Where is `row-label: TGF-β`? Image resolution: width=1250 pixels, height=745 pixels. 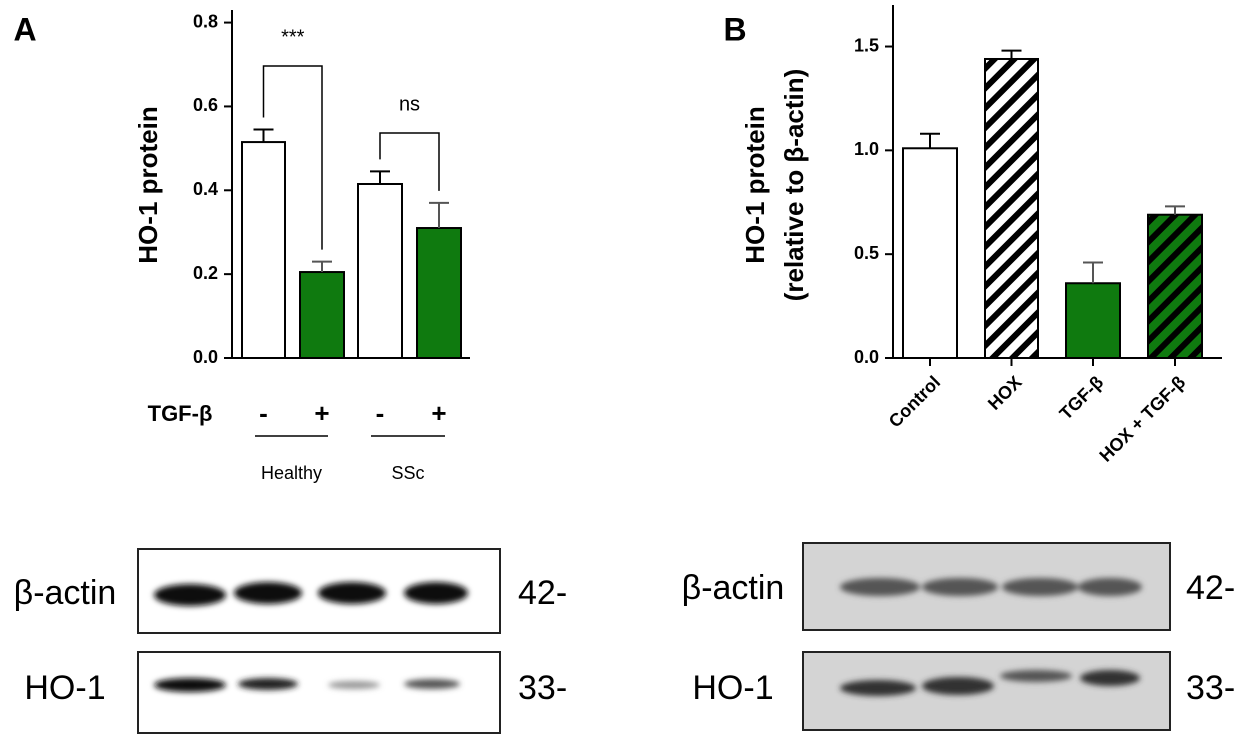
row-label: TGF-β is located at coordinates (180, 413).